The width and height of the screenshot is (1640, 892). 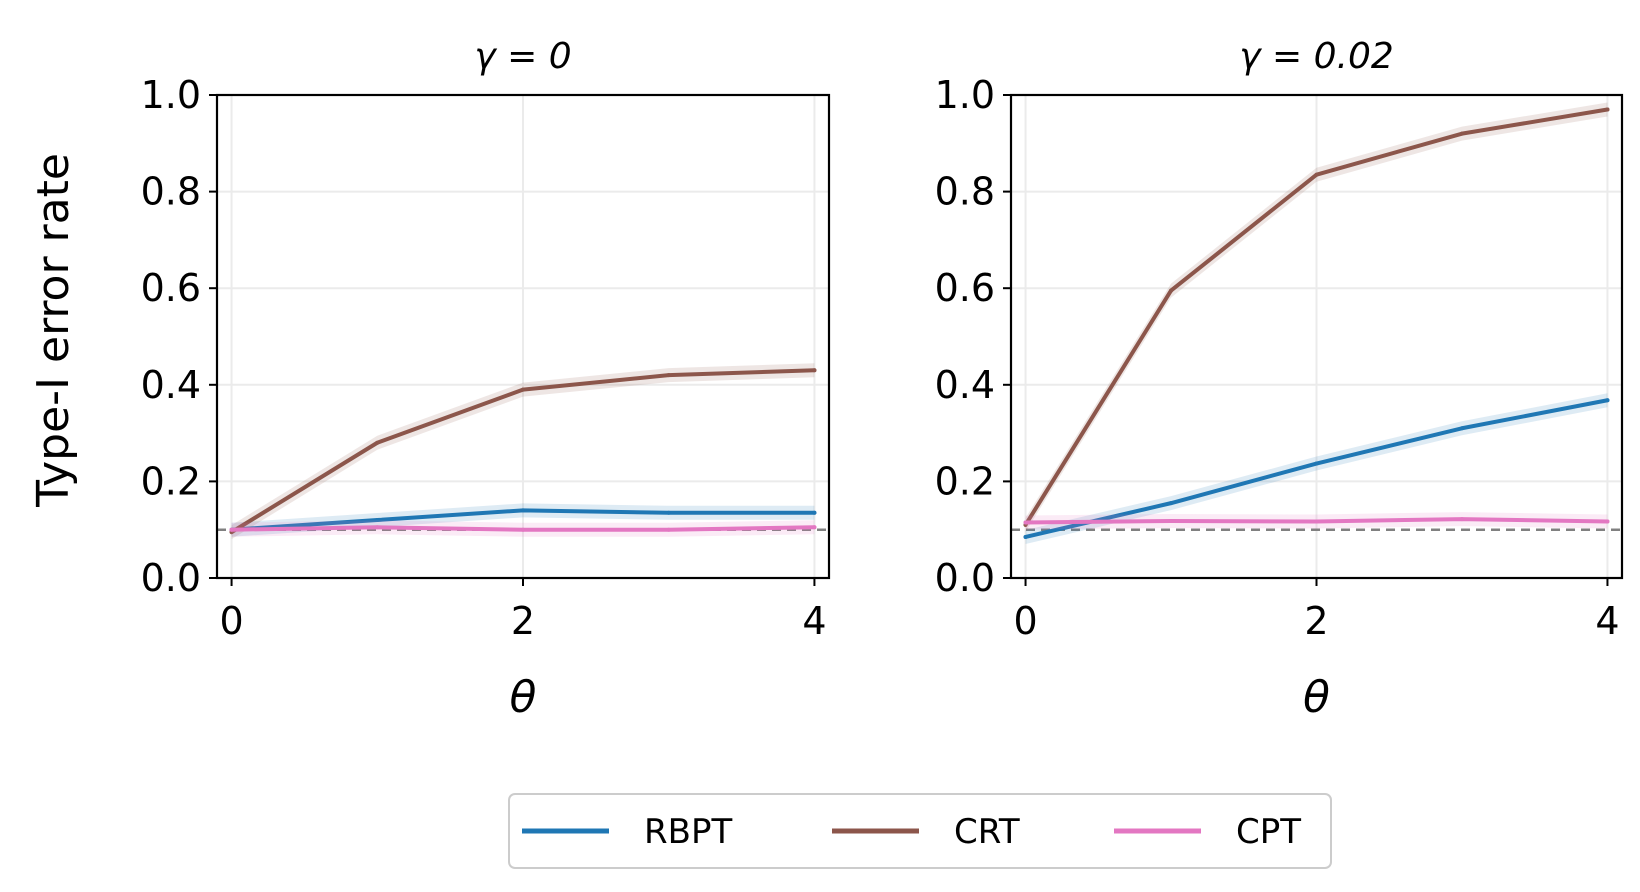 I want to click on chart-legend: RBPT CRT CPT, so click(x=920, y=831).